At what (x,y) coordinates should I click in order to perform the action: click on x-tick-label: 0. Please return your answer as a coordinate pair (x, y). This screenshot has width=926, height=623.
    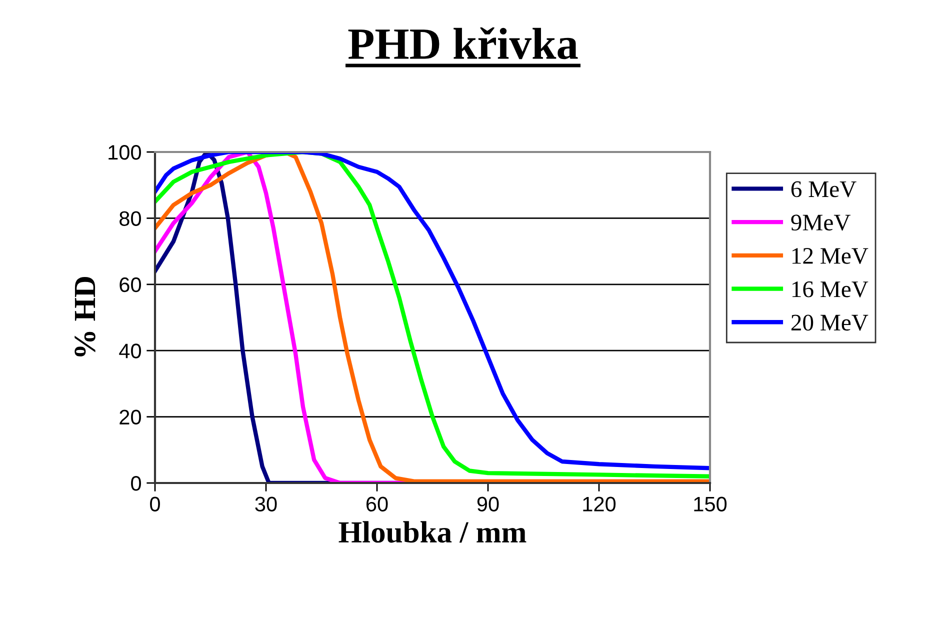
    Looking at the image, I should click on (155, 504).